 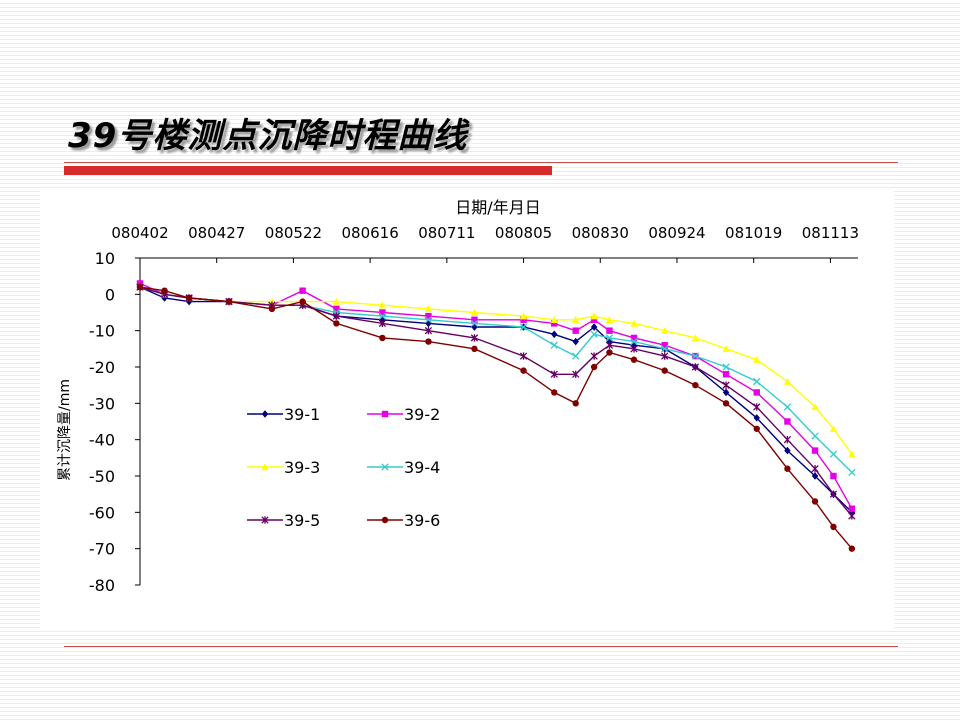 I want to click on y-tick-label: 0, so click(x=110, y=294).